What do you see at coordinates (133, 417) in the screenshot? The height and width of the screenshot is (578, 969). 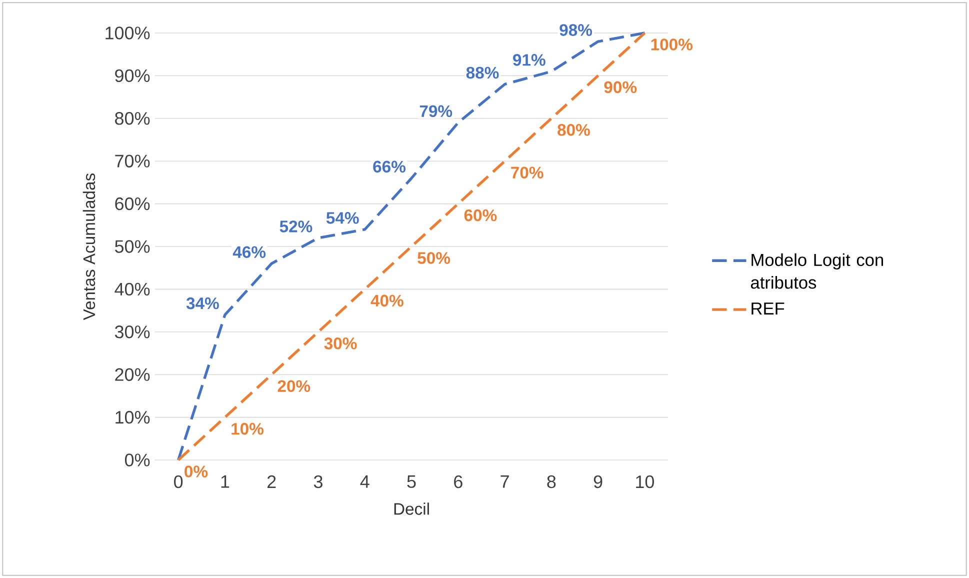 I see `y-tick-label: 10%` at bounding box center [133, 417].